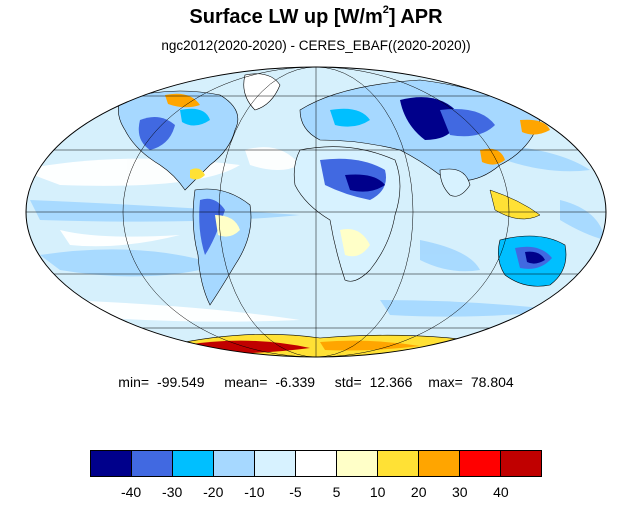 This screenshot has height=505, width=632. Describe the element at coordinates (213, 492) in the screenshot. I see `colorbar-tick-label: -20` at that location.